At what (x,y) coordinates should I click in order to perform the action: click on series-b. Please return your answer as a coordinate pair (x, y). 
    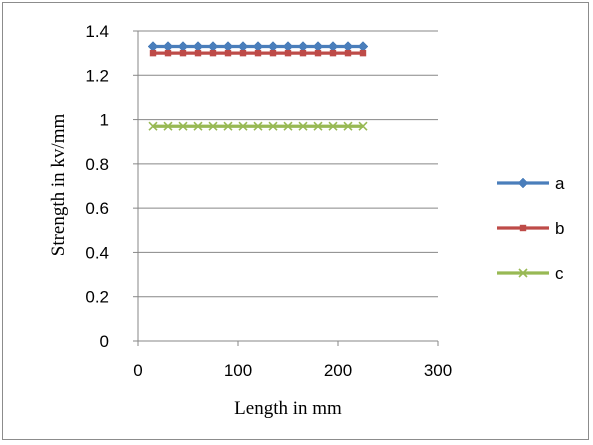
    Looking at the image, I should click on (258, 53).